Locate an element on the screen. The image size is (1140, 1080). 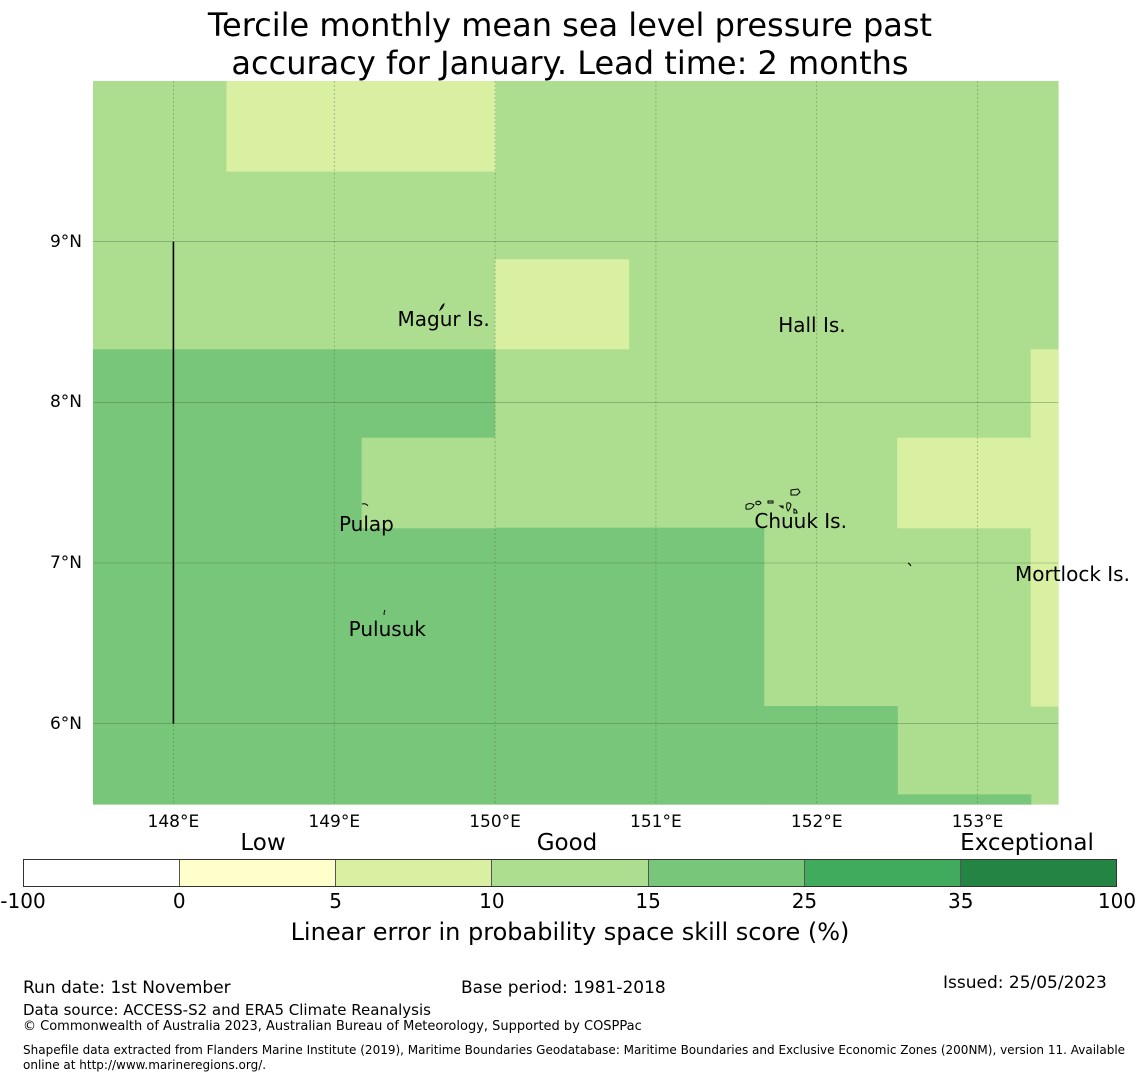
mortlock-island-shape is located at coordinates (909, 564).